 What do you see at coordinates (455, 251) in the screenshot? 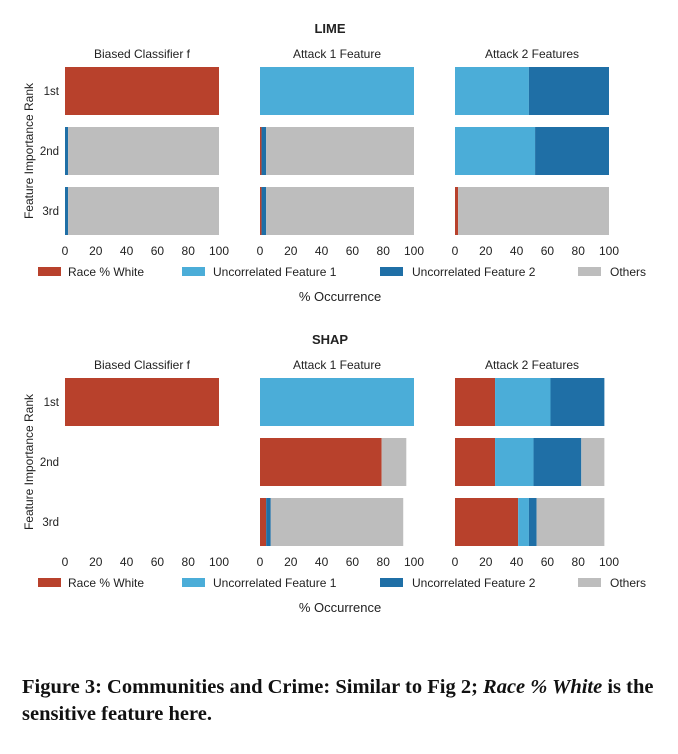
I see `x-tick-label-0-2-0: 0` at bounding box center [455, 251].